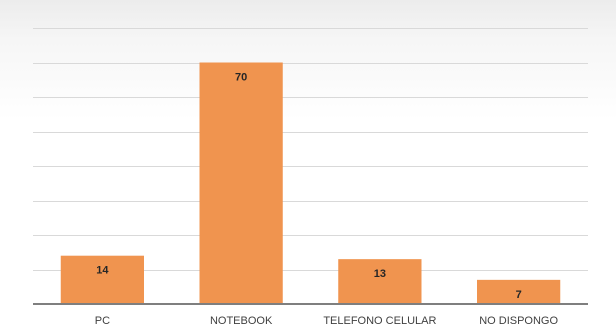 The width and height of the screenshot is (616, 335). What do you see at coordinates (518, 321) in the screenshot?
I see `x-tick-label: NO DISPONGO` at bounding box center [518, 321].